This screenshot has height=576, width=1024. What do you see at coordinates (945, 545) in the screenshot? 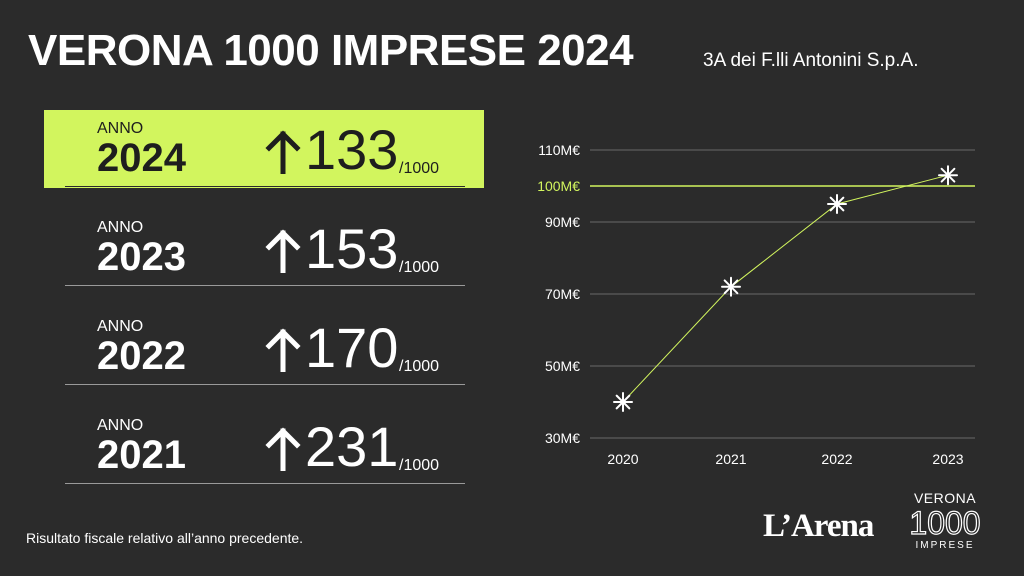
I see `logo-imprese-text: IMPRESE` at bounding box center [945, 545].